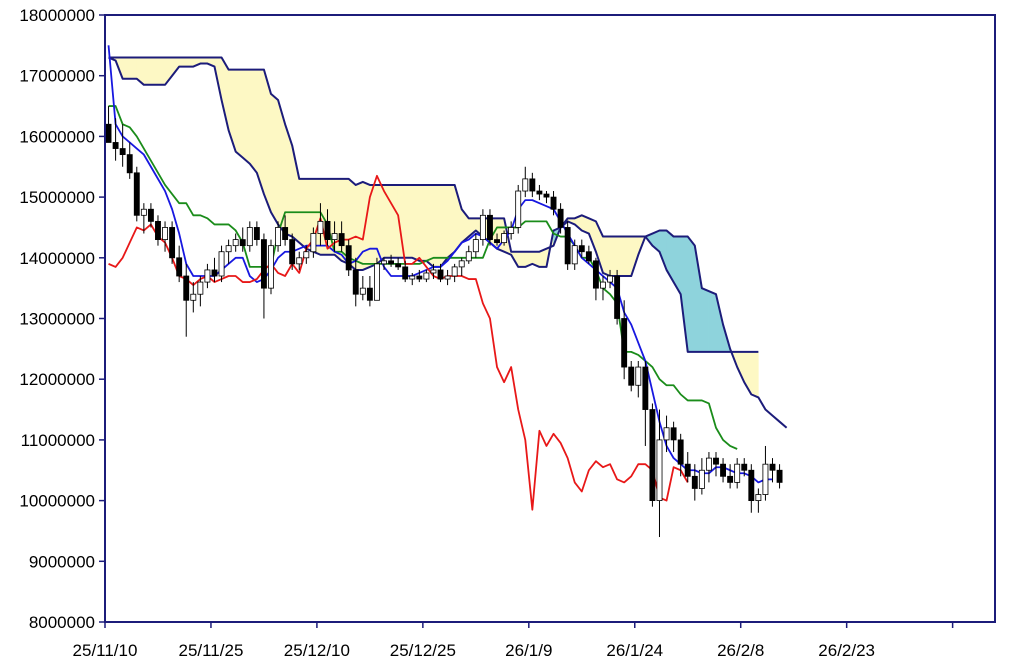 Image resolution: width=1024 pixels, height=661 pixels. I want to click on x-tick-label: 26/2/23, so click(846, 650).